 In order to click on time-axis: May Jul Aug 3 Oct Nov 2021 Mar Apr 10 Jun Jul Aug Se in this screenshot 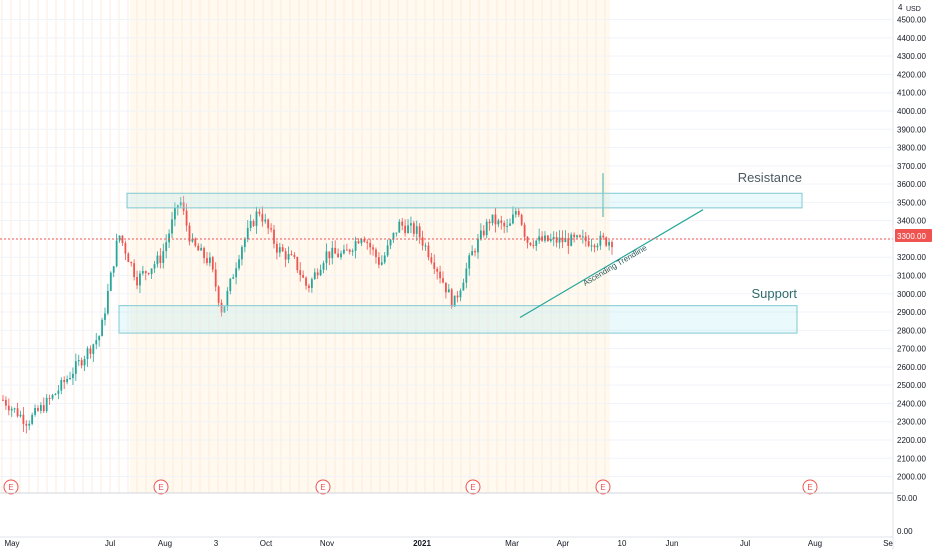, I will do `click(448, 543)`.